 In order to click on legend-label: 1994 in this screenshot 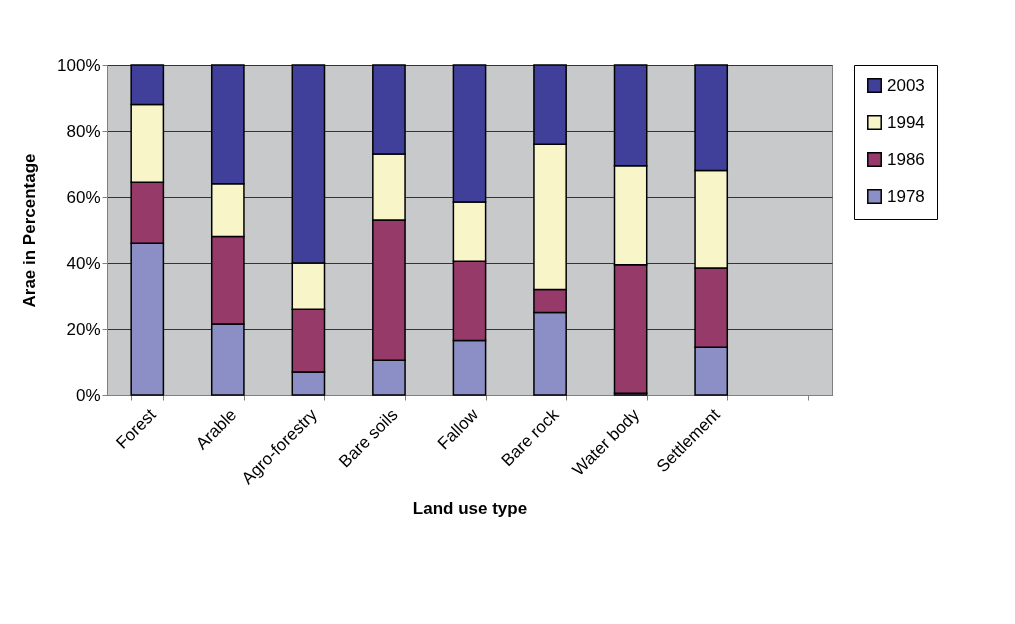, I will do `click(906, 122)`.